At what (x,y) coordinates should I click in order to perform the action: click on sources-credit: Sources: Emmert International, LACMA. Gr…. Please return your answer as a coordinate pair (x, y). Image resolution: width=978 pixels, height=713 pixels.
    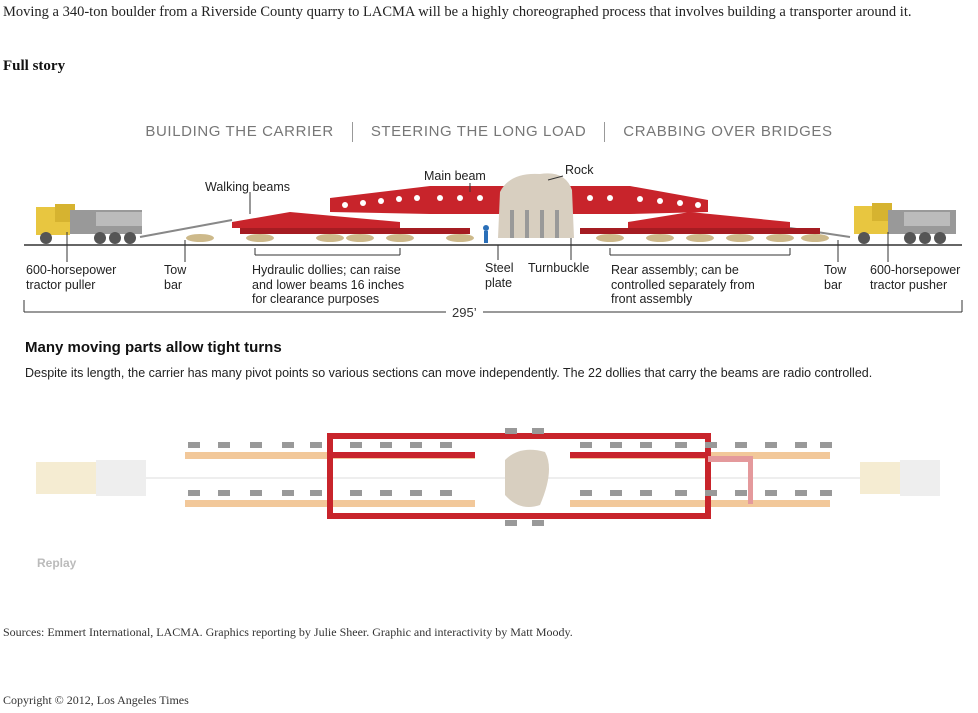
    Looking at the image, I should click on (288, 632).